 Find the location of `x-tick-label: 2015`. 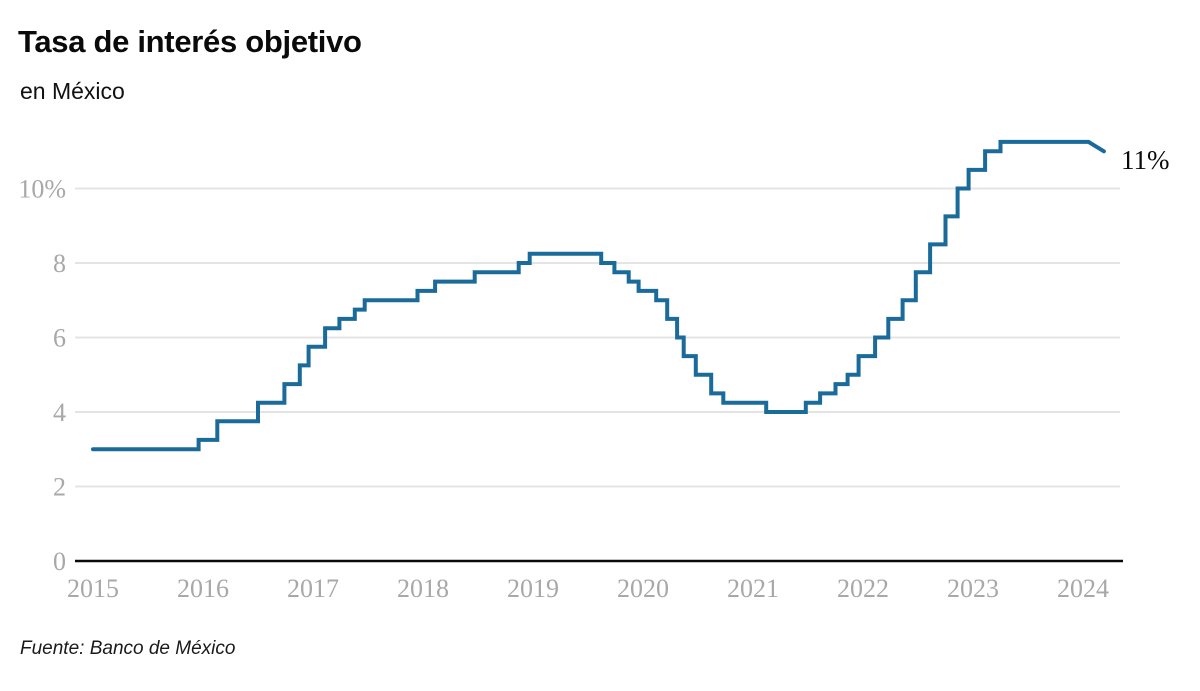

x-tick-label: 2015 is located at coordinates (93, 588).